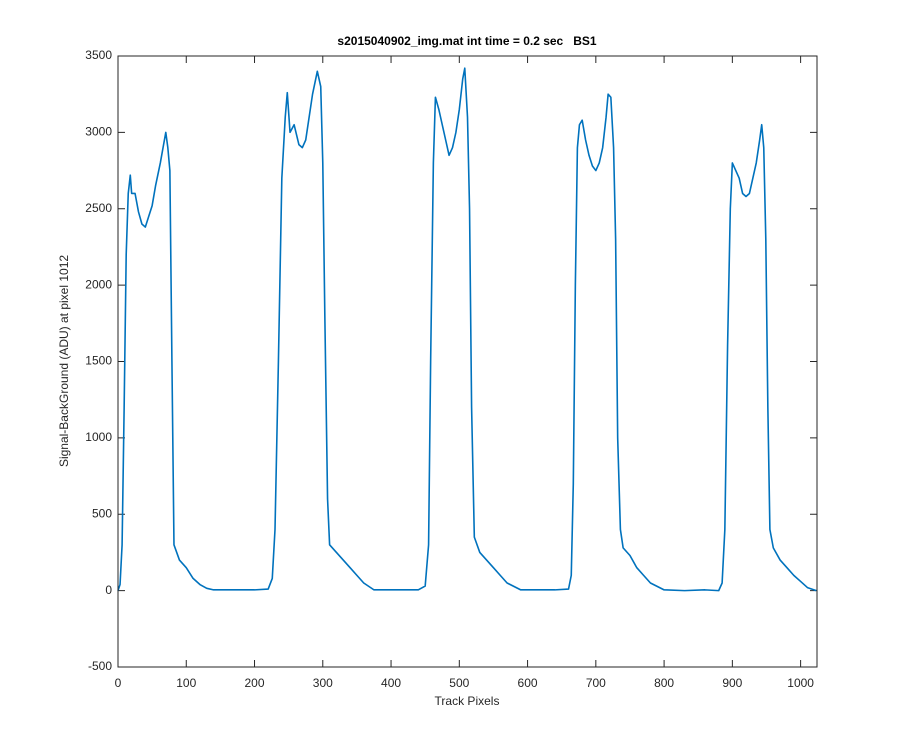  Describe the element at coordinates (98, 55) in the screenshot. I see `y-tick-label: 3500` at that location.